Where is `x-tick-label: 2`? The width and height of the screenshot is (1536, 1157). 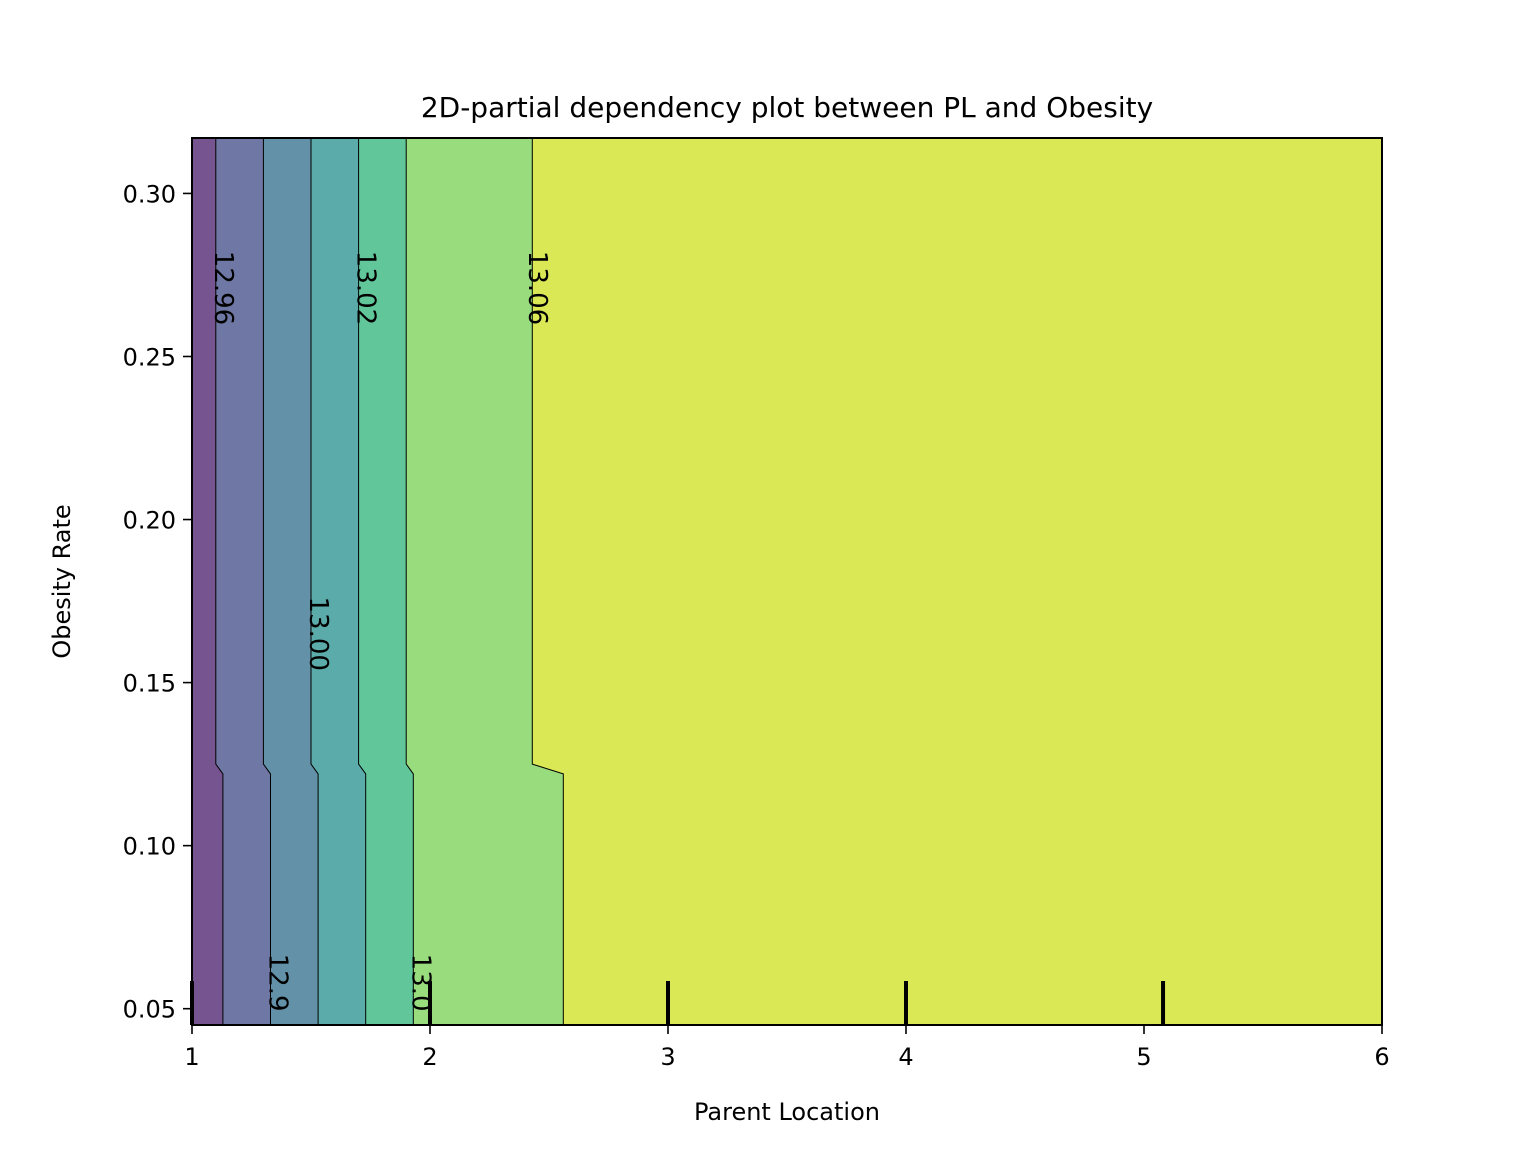
x-tick-label: 2 is located at coordinates (429, 1057).